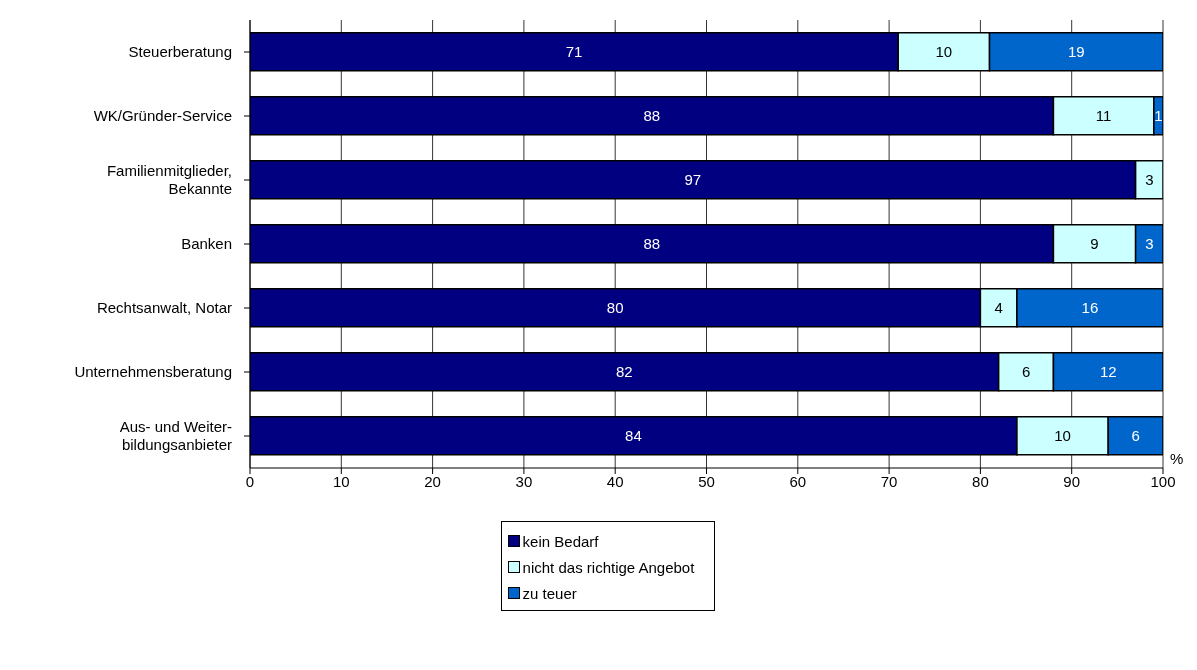 The height and width of the screenshot is (670, 1197). Describe the element at coordinates (1094, 244) in the screenshot. I see `data-label: 9` at that location.